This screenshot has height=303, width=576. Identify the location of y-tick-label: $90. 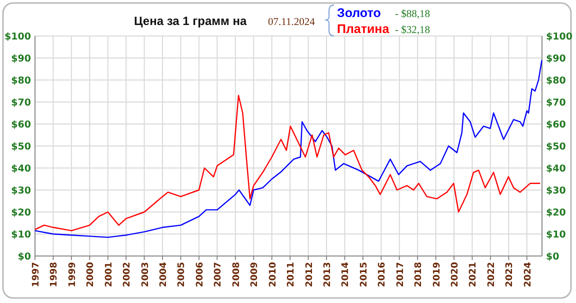
(21, 59).